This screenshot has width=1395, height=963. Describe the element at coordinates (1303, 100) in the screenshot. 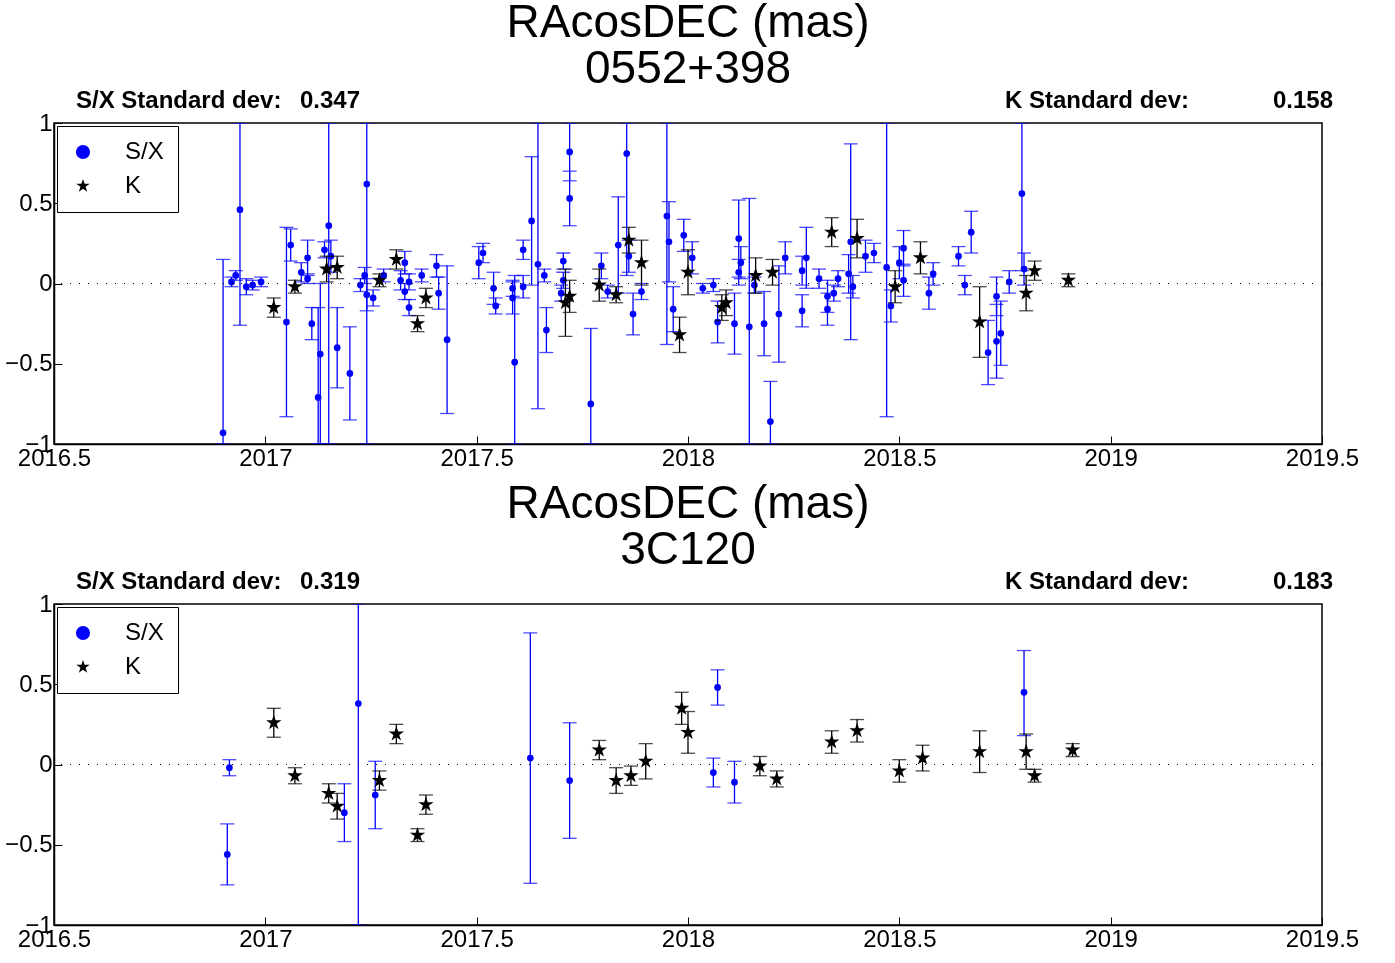

I see `text: 0.158` at that location.